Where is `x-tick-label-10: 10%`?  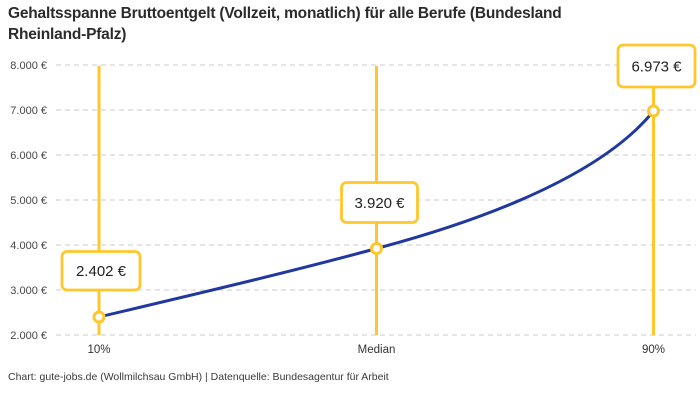
x-tick-label-10: 10% is located at coordinates (98, 350).